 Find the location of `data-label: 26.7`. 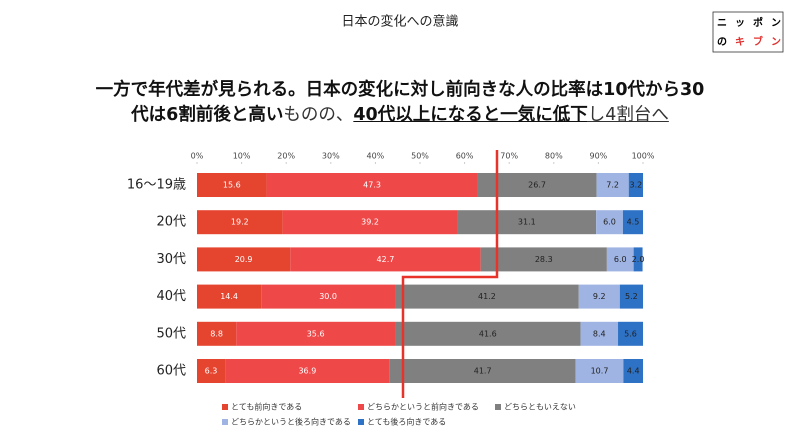

data-label: 26.7 is located at coordinates (537, 185).